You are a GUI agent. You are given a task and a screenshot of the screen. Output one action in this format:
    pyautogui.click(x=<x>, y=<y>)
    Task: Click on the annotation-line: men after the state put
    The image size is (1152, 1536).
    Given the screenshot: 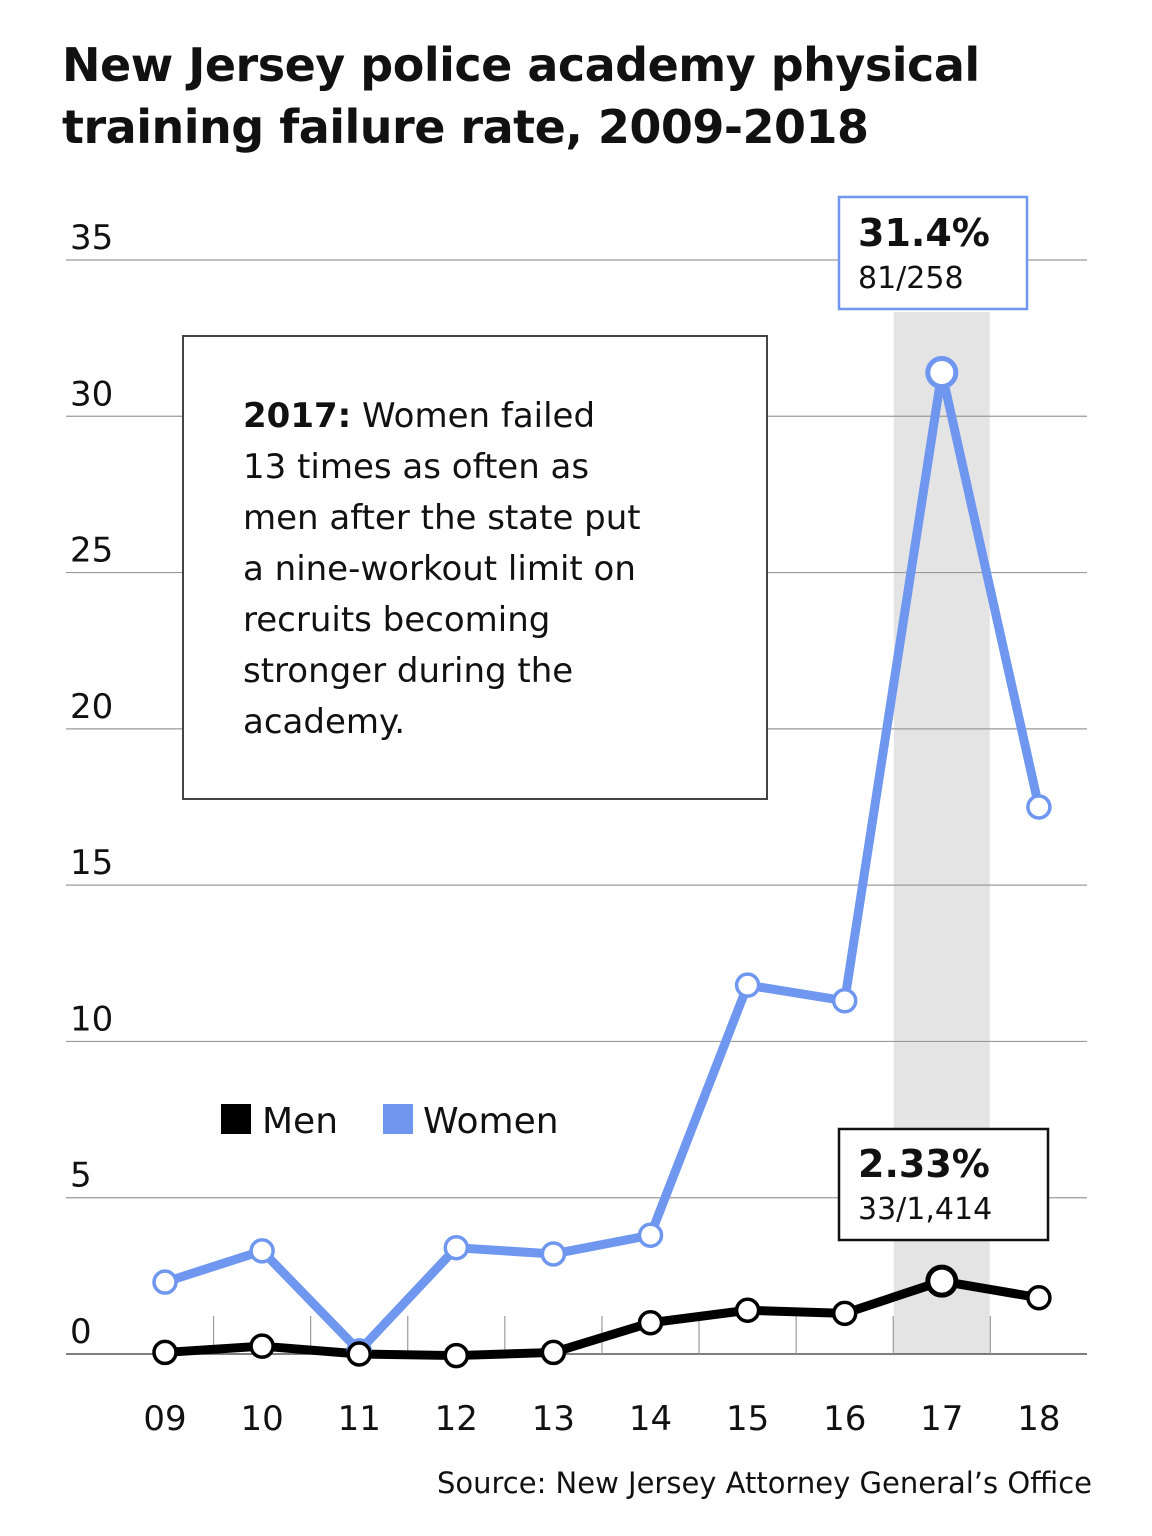 What is the action you would take?
    pyautogui.click(x=442, y=518)
    